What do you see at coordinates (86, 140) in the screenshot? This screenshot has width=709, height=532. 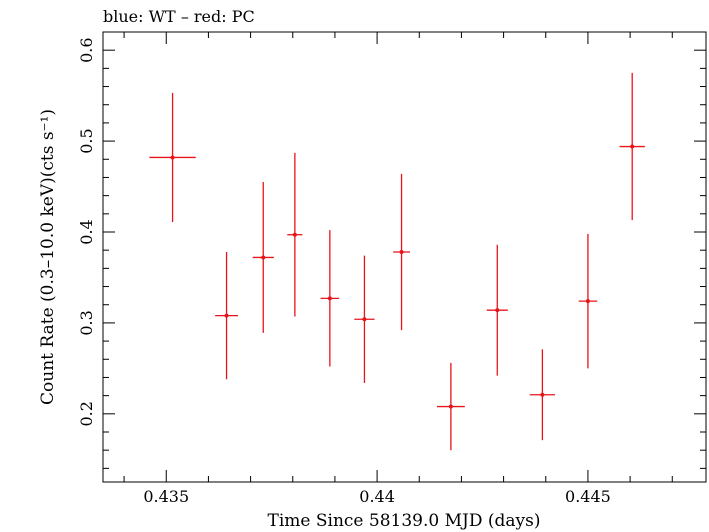 I see `y-tick-label: 0.5` at bounding box center [86, 140].